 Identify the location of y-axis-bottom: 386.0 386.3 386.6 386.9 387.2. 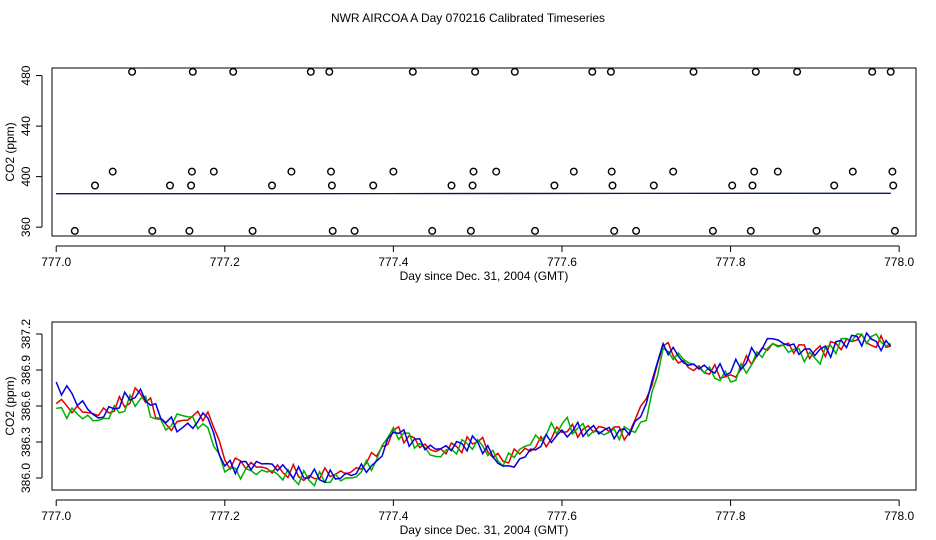
(31, 406).